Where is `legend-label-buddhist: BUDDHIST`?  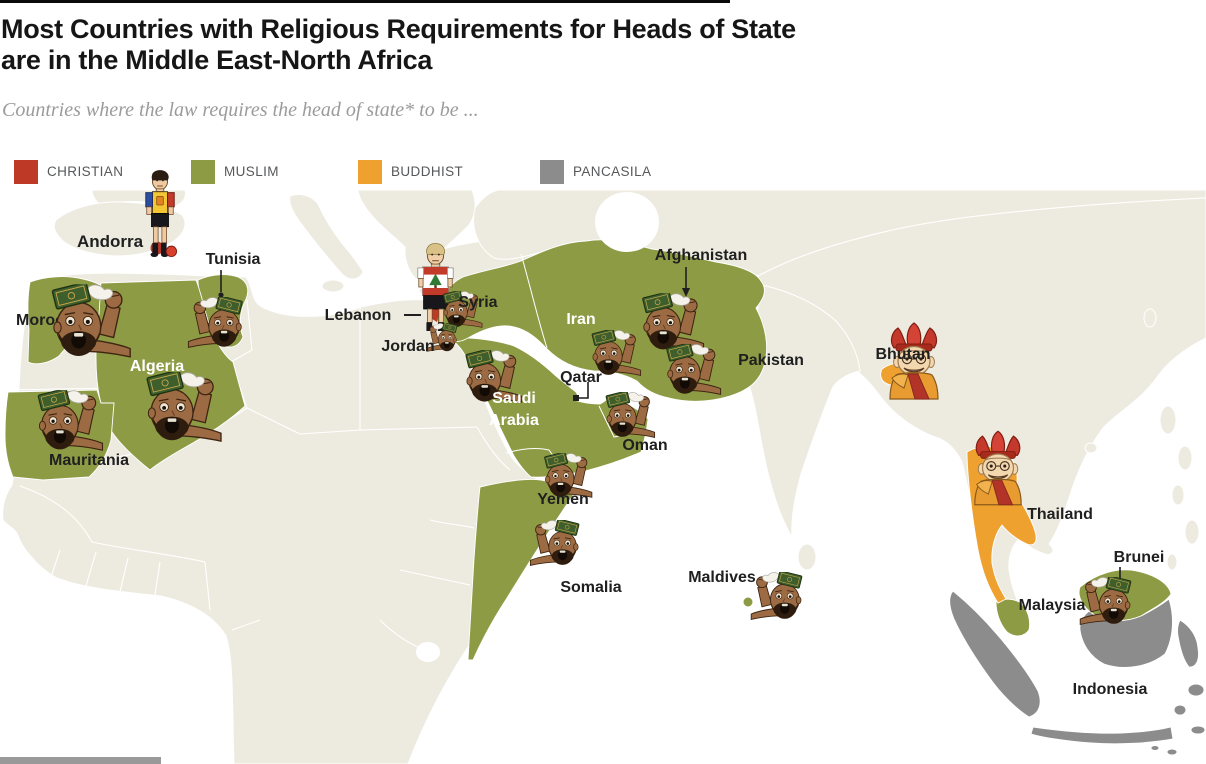 legend-label-buddhist: BUDDHIST is located at coordinates (427, 171).